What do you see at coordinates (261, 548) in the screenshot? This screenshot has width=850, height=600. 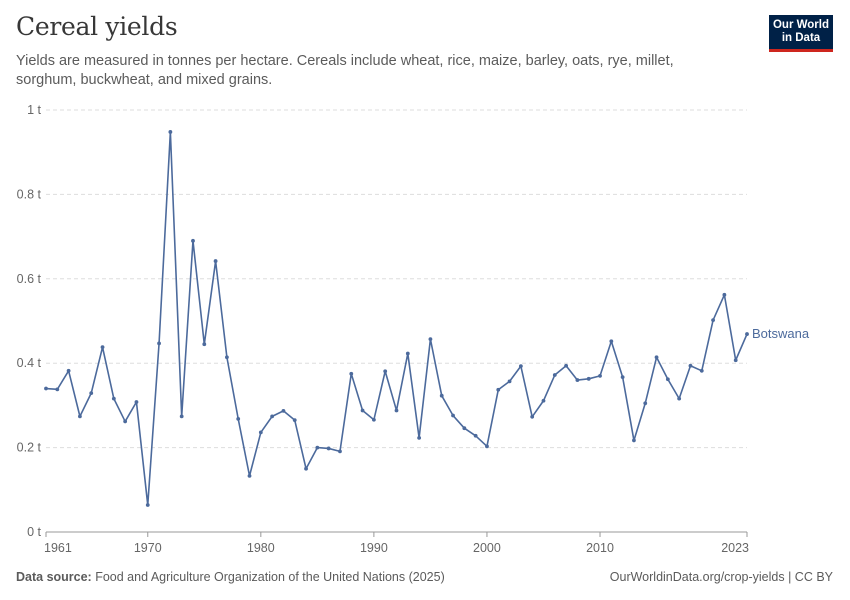 I see `x-tick-label: 1980` at bounding box center [261, 548].